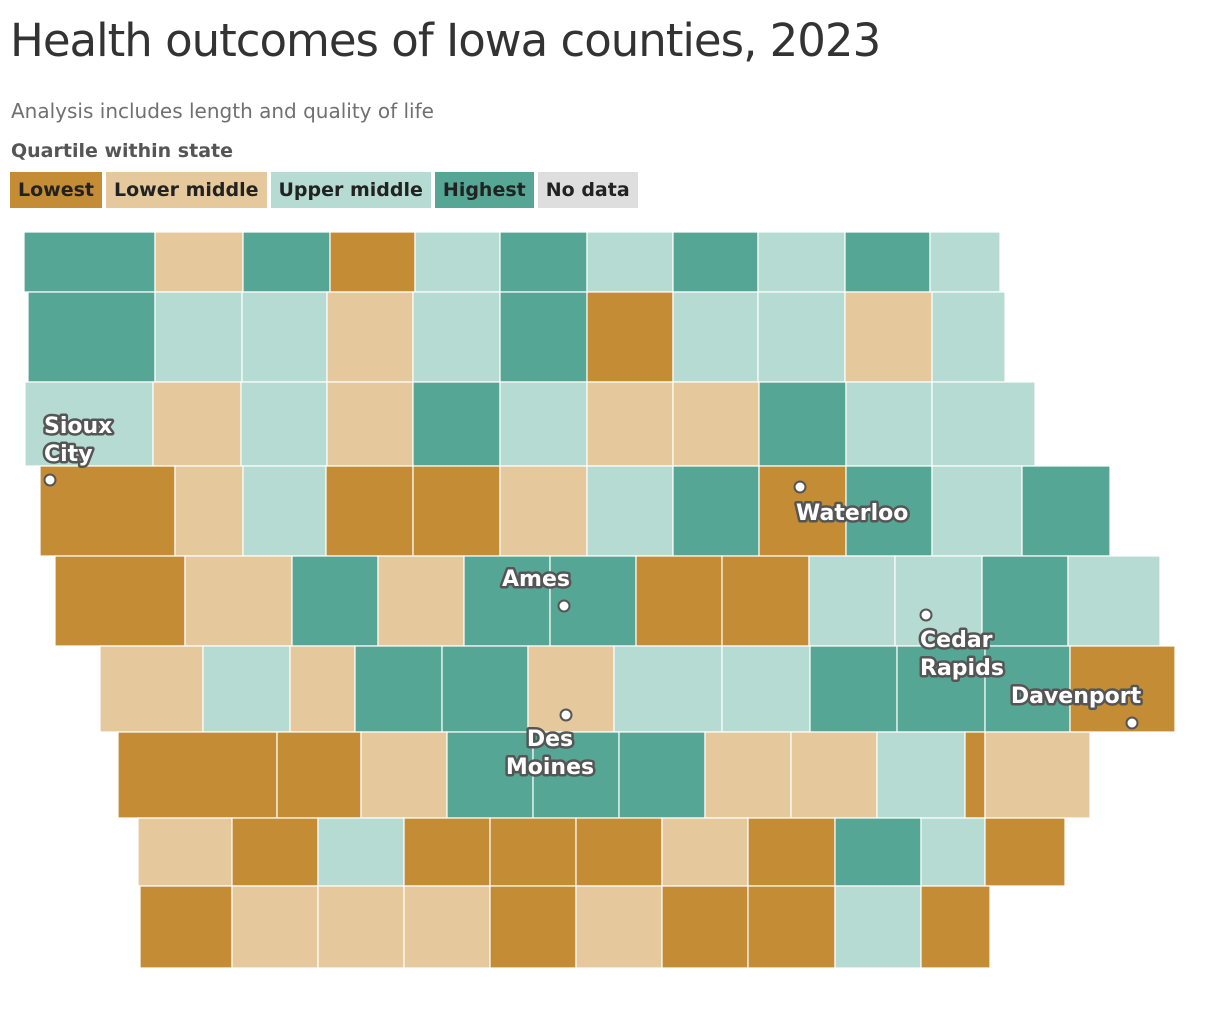 The width and height of the screenshot is (1220, 1024). I want to click on county-r5-c2, so click(322, 689).